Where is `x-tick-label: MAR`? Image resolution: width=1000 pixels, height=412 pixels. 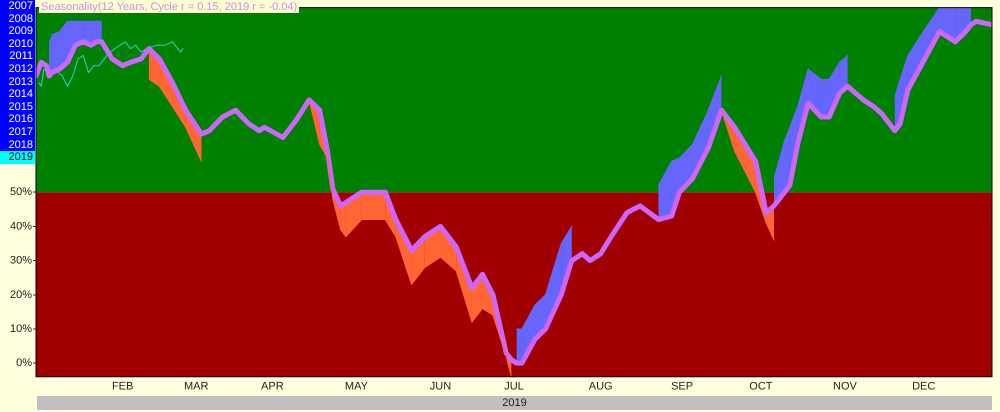 x-tick-label: MAR is located at coordinates (196, 386).